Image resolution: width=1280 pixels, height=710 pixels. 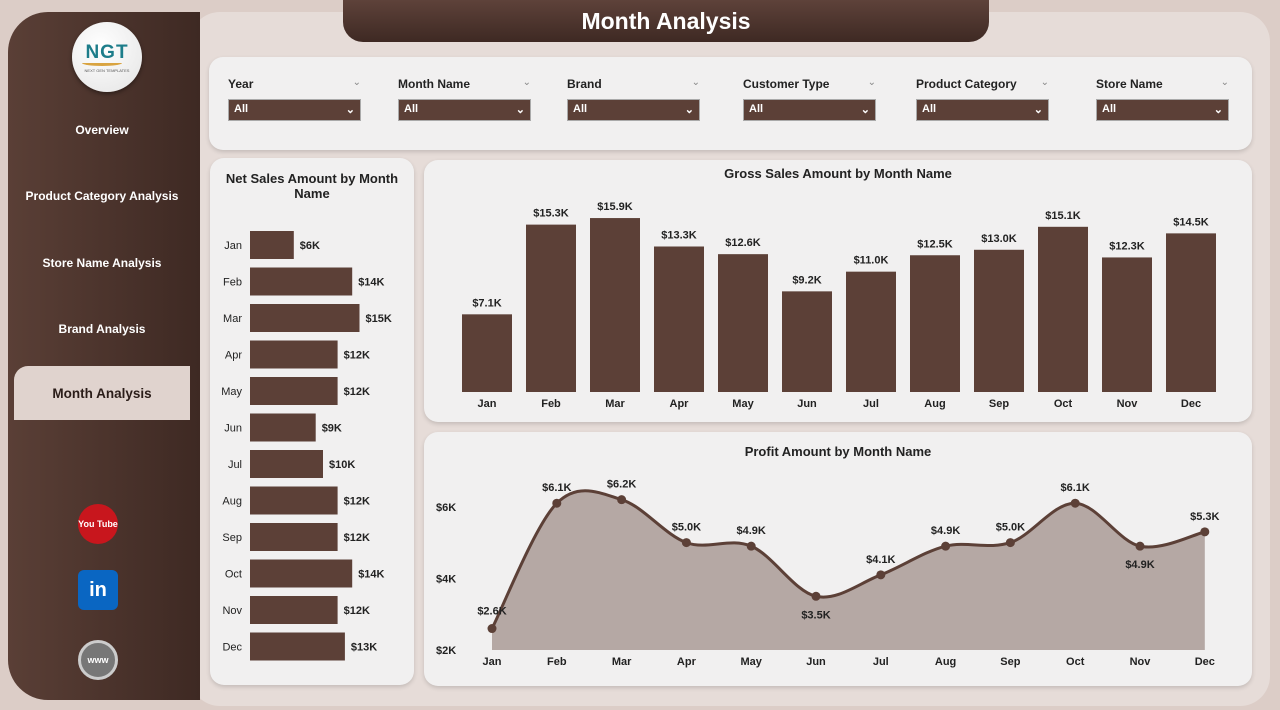 I want to click on data-label: $5.3K, so click(x=1204, y=517).